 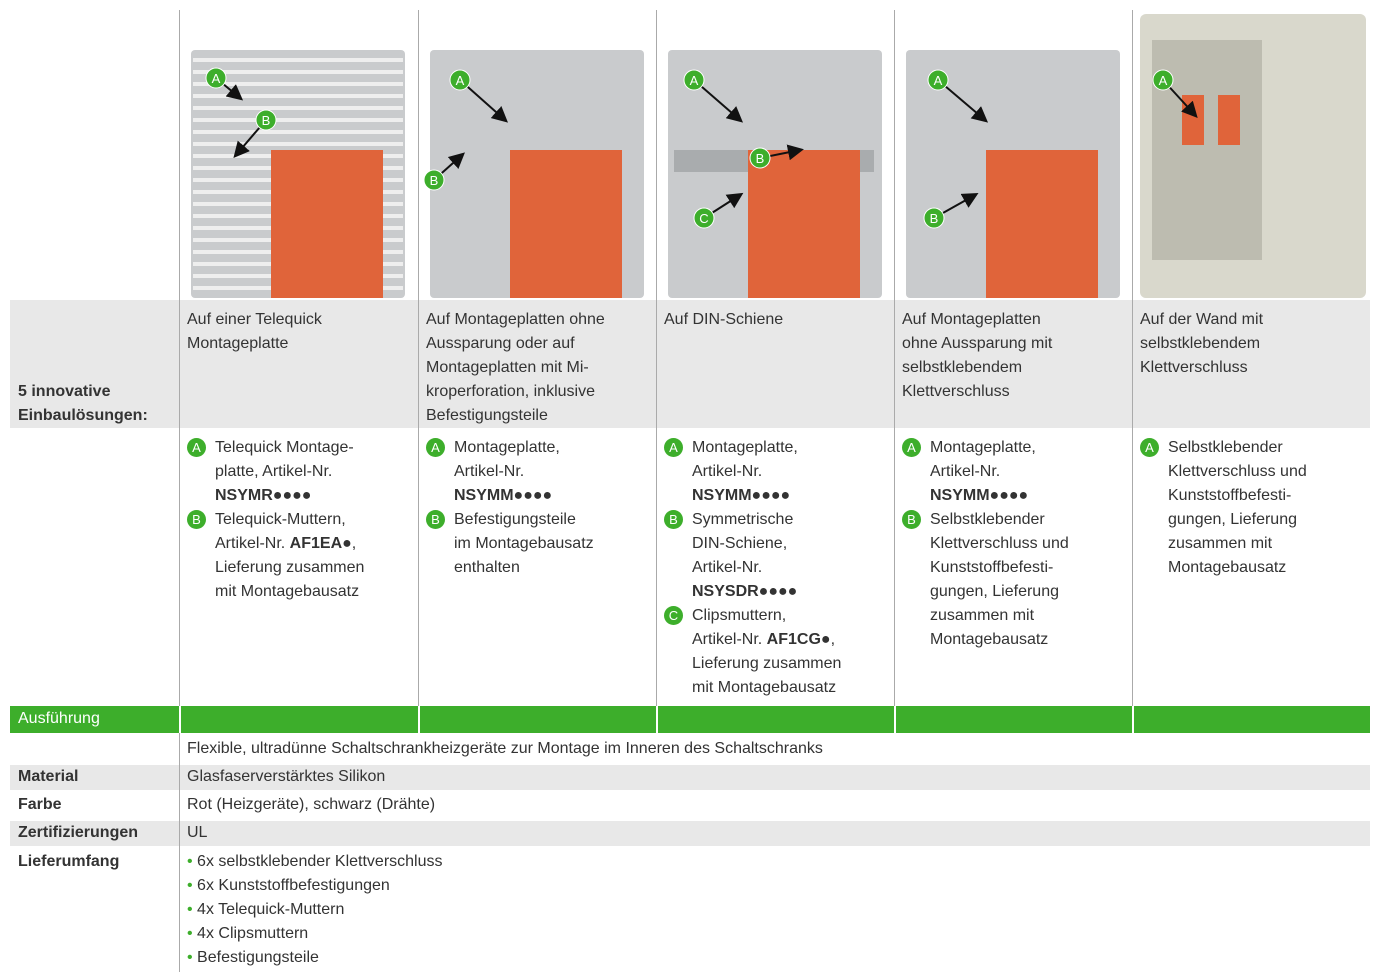 I want to click on solution-title: Montageplatten mit Mi-, so click(x=507, y=367).